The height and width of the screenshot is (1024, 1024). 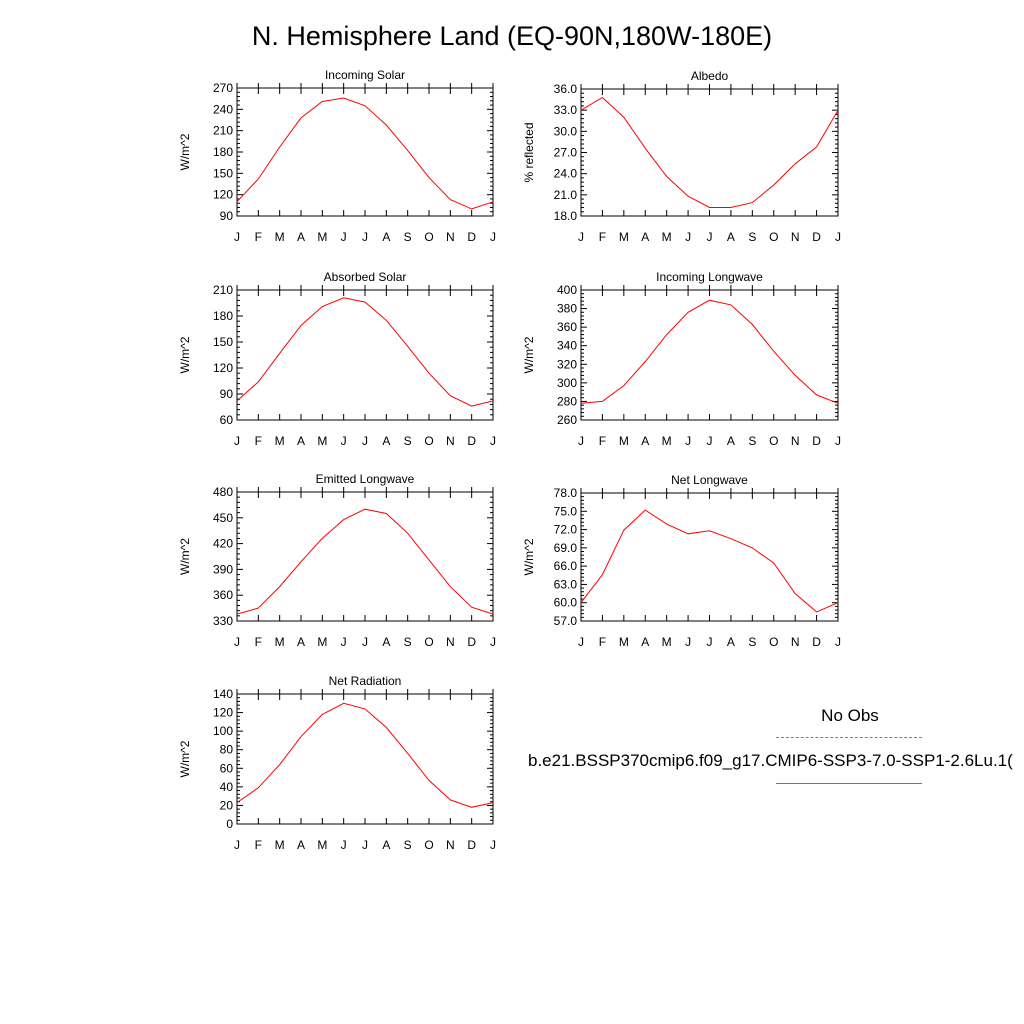 What do you see at coordinates (567, 327) in the screenshot?
I see `y-tick-label: 360` at bounding box center [567, 327].